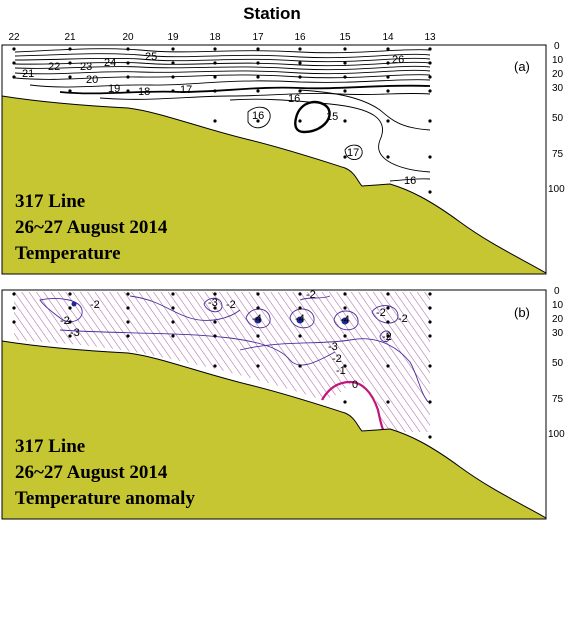  What do you see at coordinates (215, 37) in the screenshot?
I see `station-label: 18` at bounding box center [215, 37].